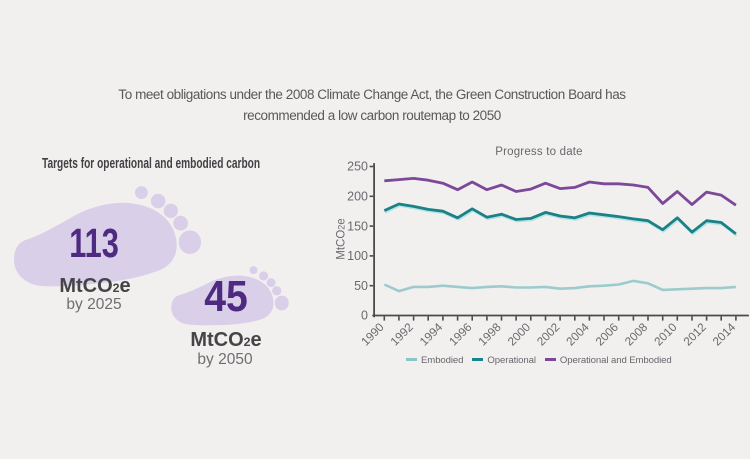 This screenshot has height=459, width=750. Describe the element at coordinates (694, 334) in the screenshot. I see `svg-text: 2012` at that location.